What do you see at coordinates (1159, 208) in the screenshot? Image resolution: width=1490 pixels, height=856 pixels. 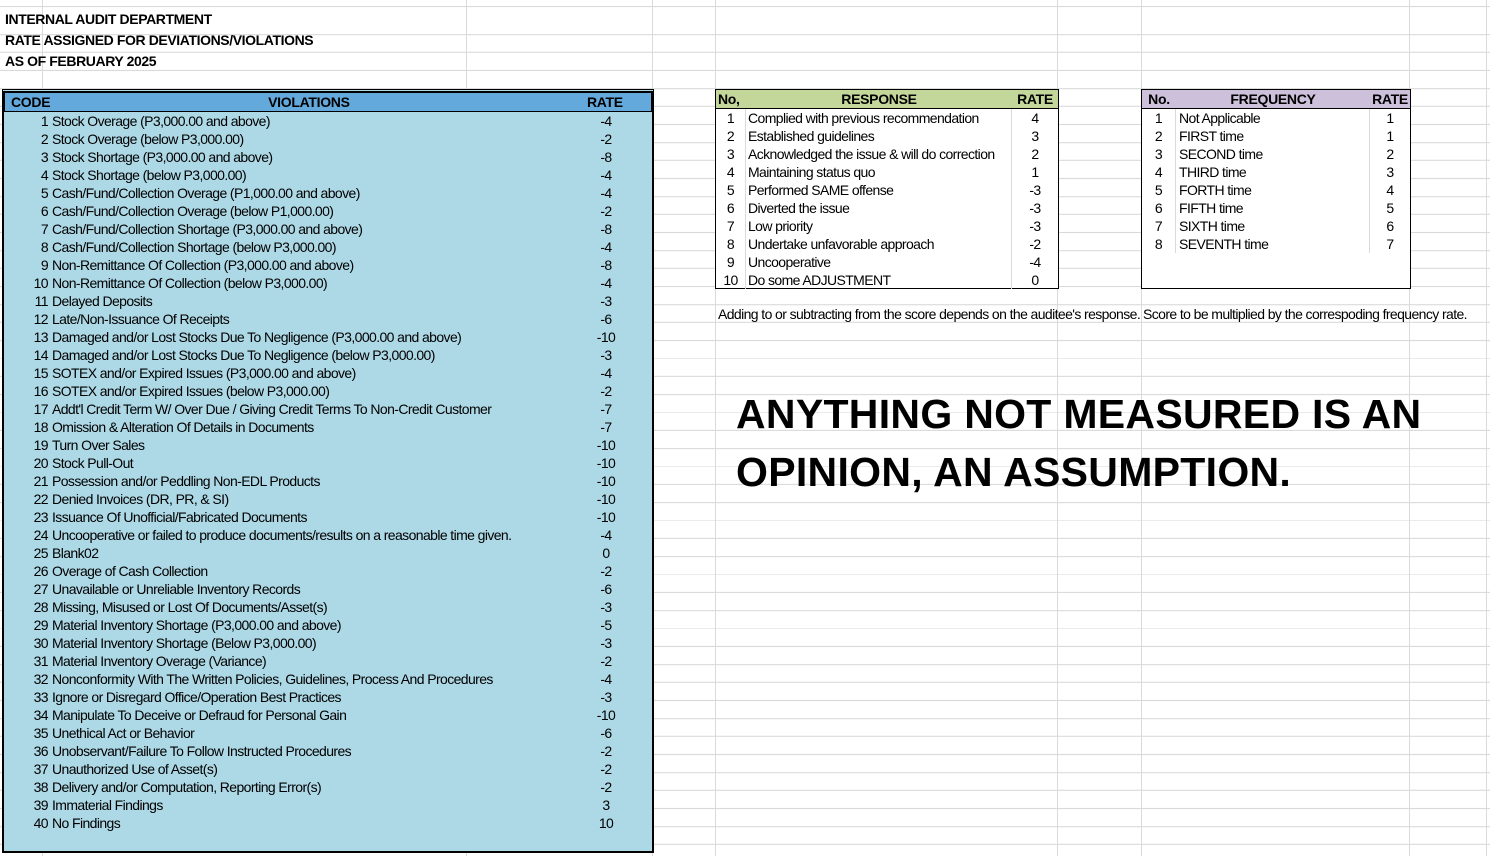 I see `frequency-no: 6` at bounding box center [1159, 208].